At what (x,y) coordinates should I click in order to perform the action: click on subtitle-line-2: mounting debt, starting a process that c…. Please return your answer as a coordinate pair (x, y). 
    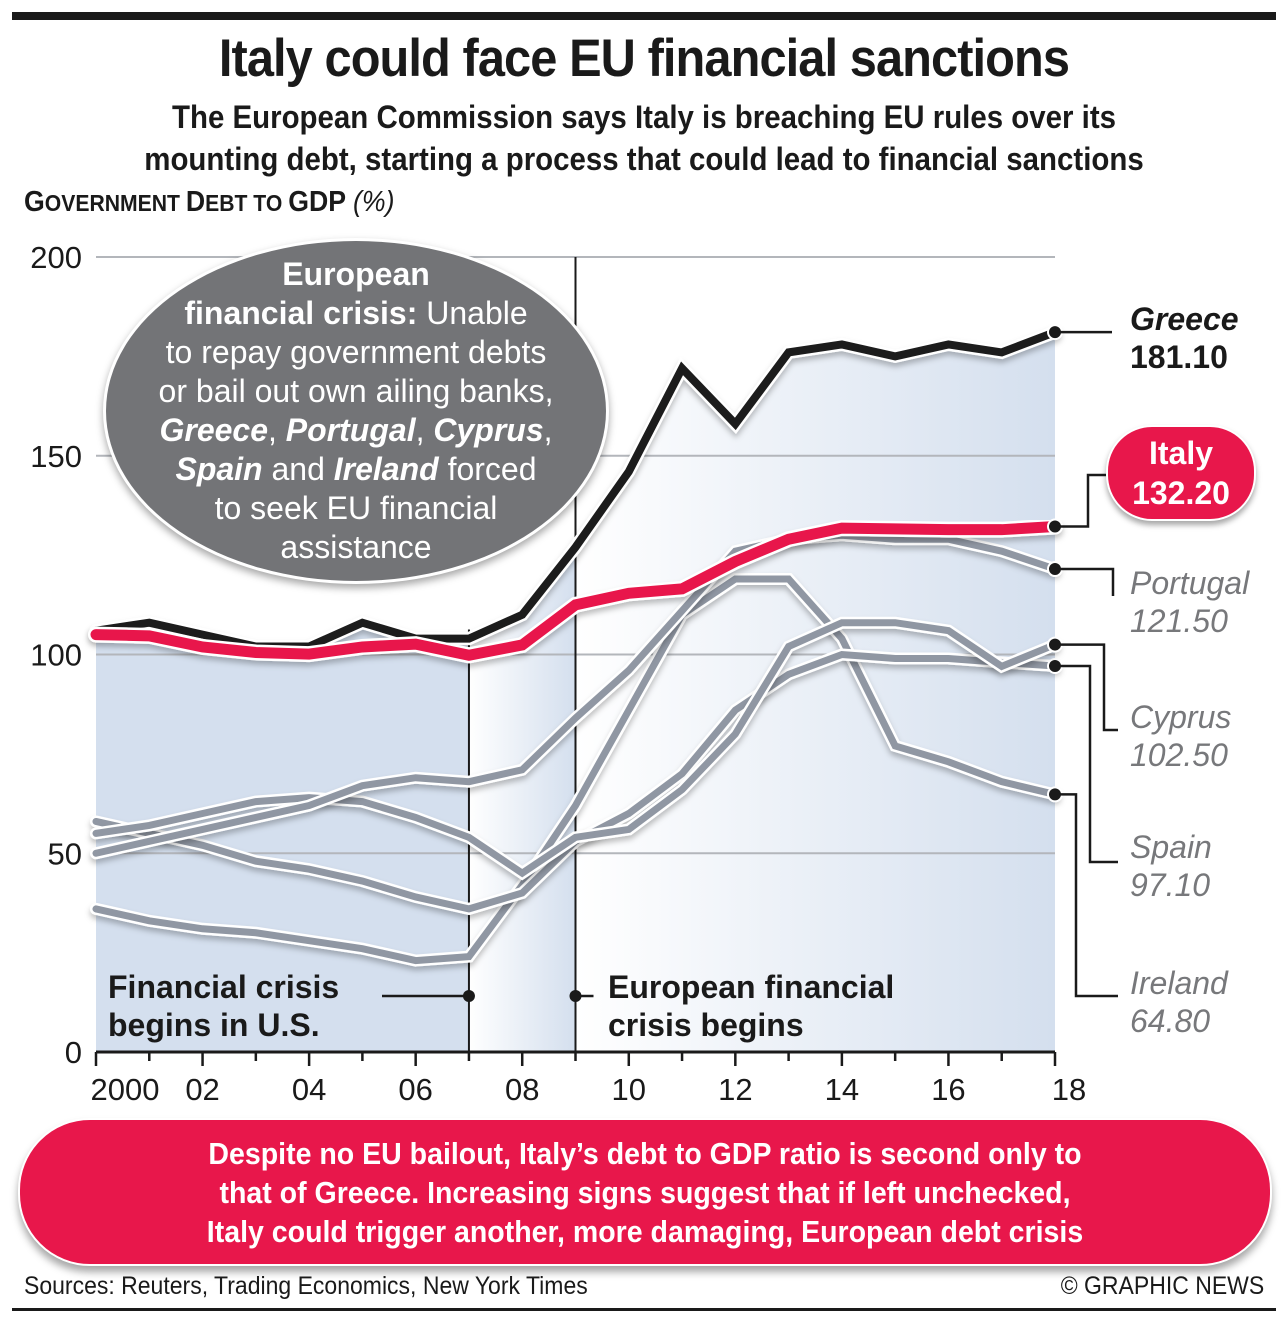
    Looking at the image, I should click on (644, 159).